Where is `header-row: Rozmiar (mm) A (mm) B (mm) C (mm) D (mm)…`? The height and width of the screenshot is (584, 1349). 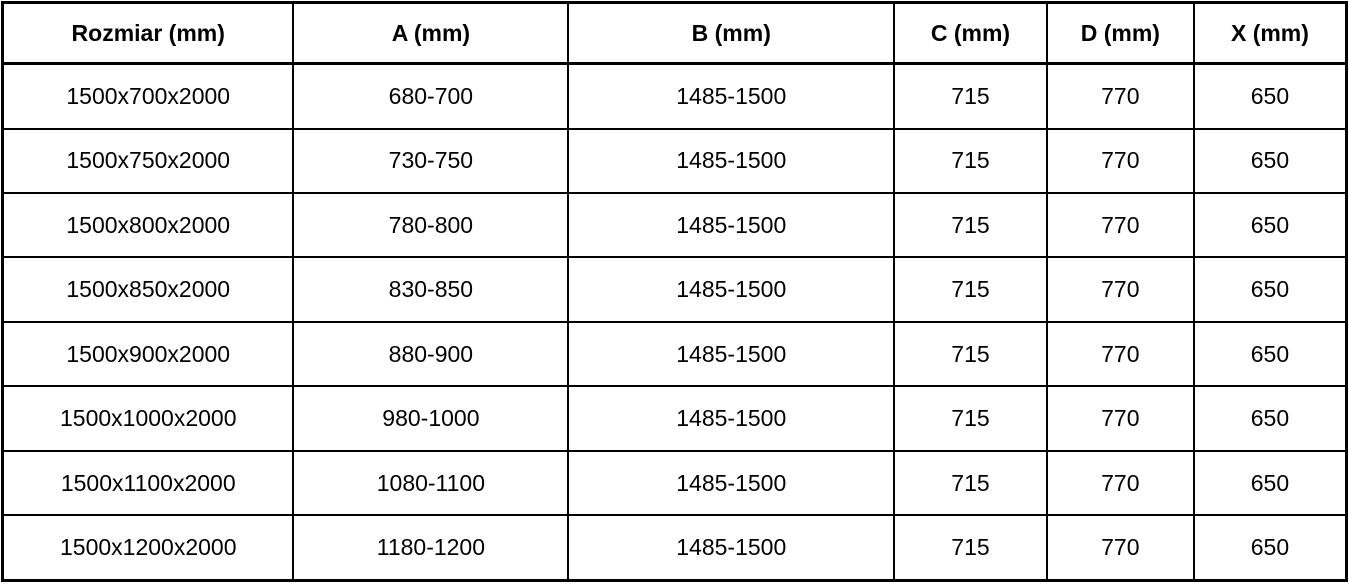 header-row: Rozmiar (mm) A (mm) B (mm) C (mm) D (mm)… is located at coordinates (674, 33).